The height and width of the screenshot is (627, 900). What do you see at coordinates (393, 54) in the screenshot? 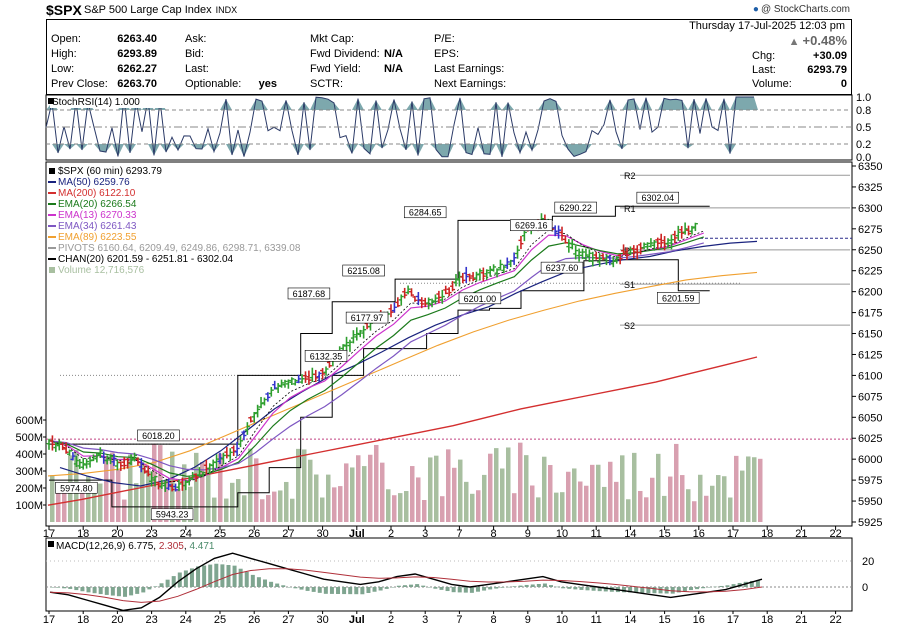
I see `fwd-dividend-value: N/A` at bounding box center [393, 54].